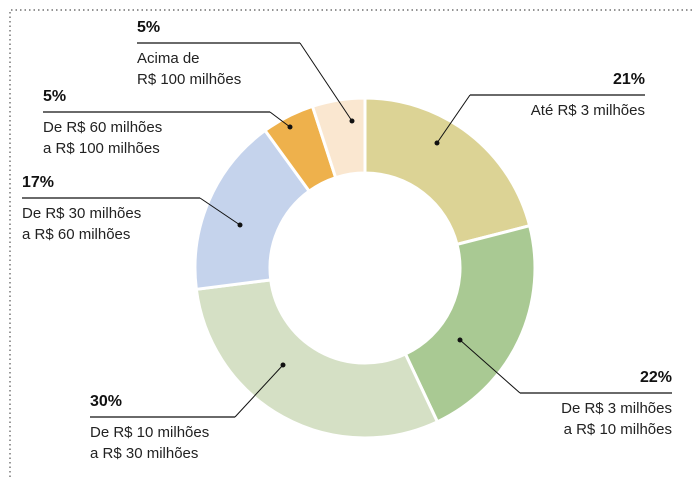 The image size is (695, 477). I want to click on category-label: De R$ 30 milhões a R$ 60 milhões, so click(82, 224).